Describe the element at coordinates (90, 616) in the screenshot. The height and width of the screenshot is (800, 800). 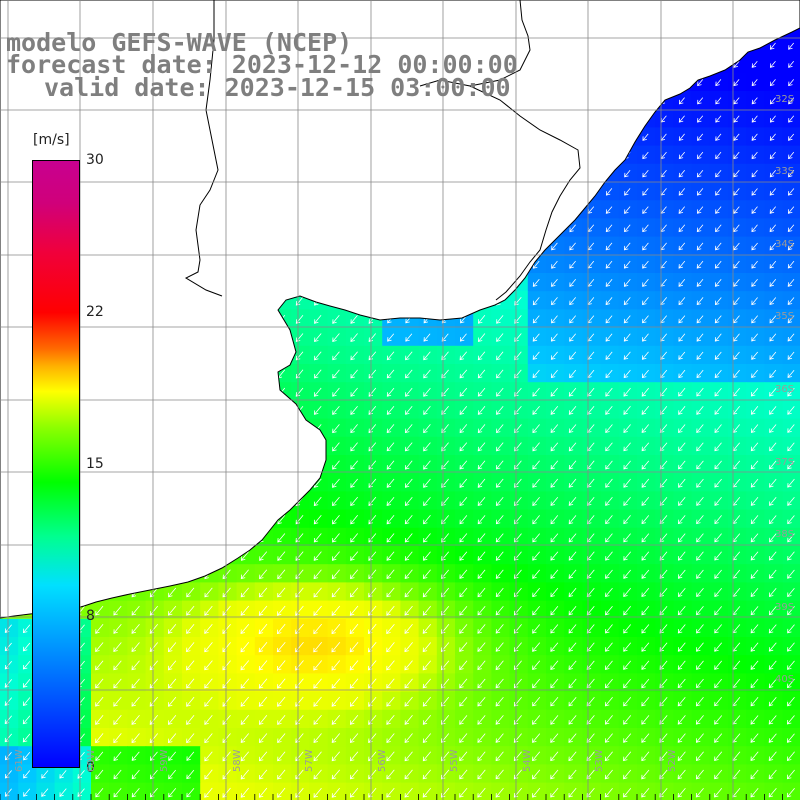
I see `colorbar-tick-8: 8` at that location.